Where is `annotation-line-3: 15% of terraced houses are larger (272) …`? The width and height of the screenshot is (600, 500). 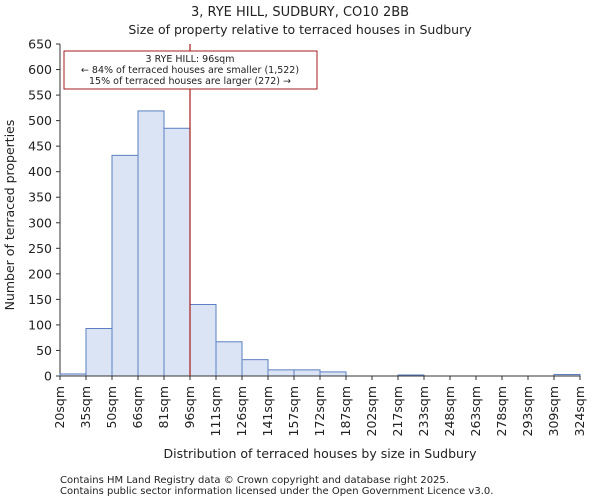
annotation-line-3: 15% of terraced houses are larger (272) … is located at coordinates (190, 81).